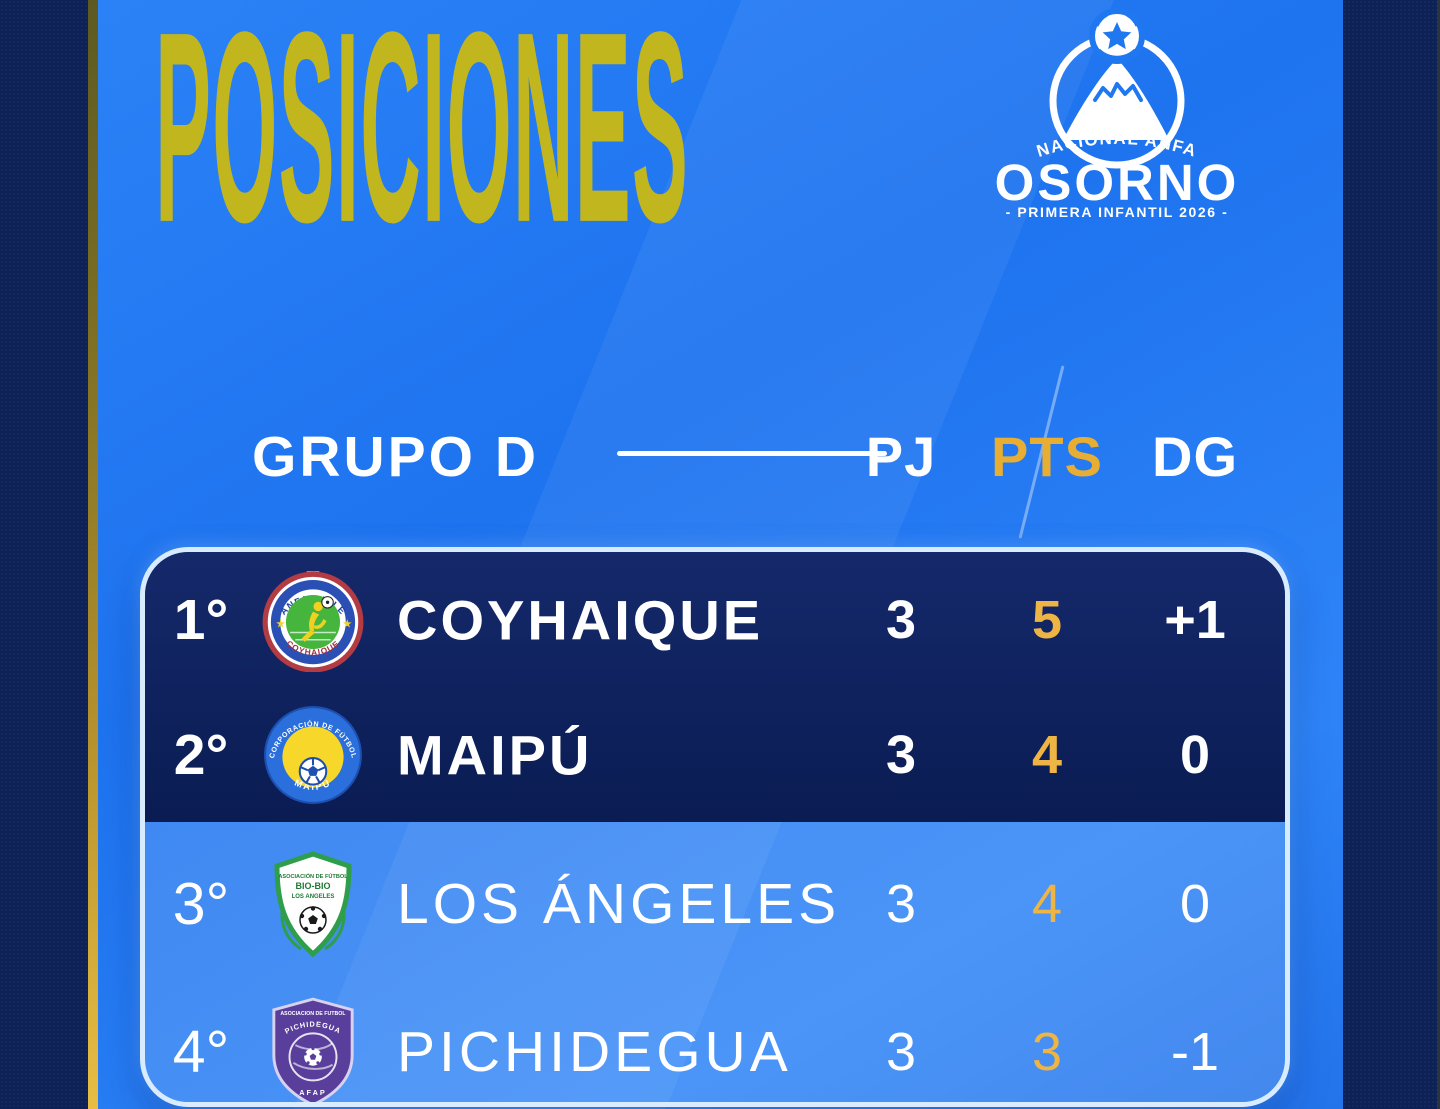 The image size is (1440, 1109). I want to click on row-position: 4°, so click(201, 1052).